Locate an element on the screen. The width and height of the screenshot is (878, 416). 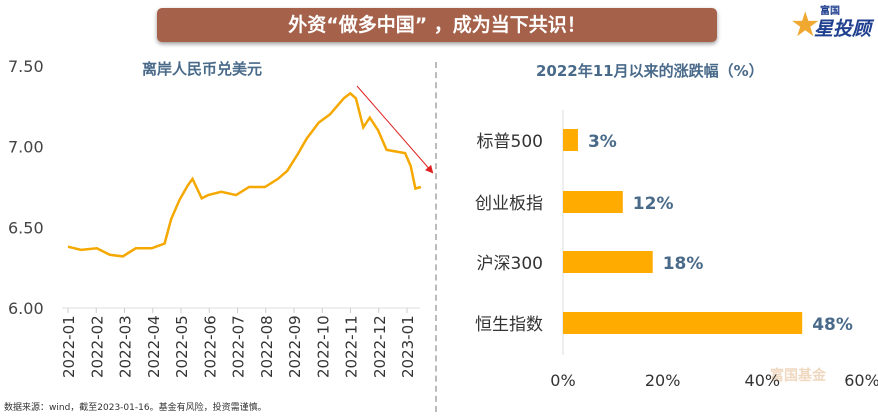
y-tick-label: 6.00 is located at coordinates (26, 308).